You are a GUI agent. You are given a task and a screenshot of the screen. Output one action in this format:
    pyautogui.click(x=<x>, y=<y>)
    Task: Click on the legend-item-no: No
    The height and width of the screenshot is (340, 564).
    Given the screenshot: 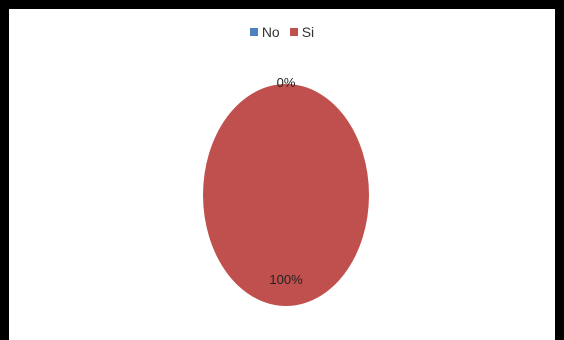 What is the action you would take?
    pyautogui.click(x=264, y=32)
    